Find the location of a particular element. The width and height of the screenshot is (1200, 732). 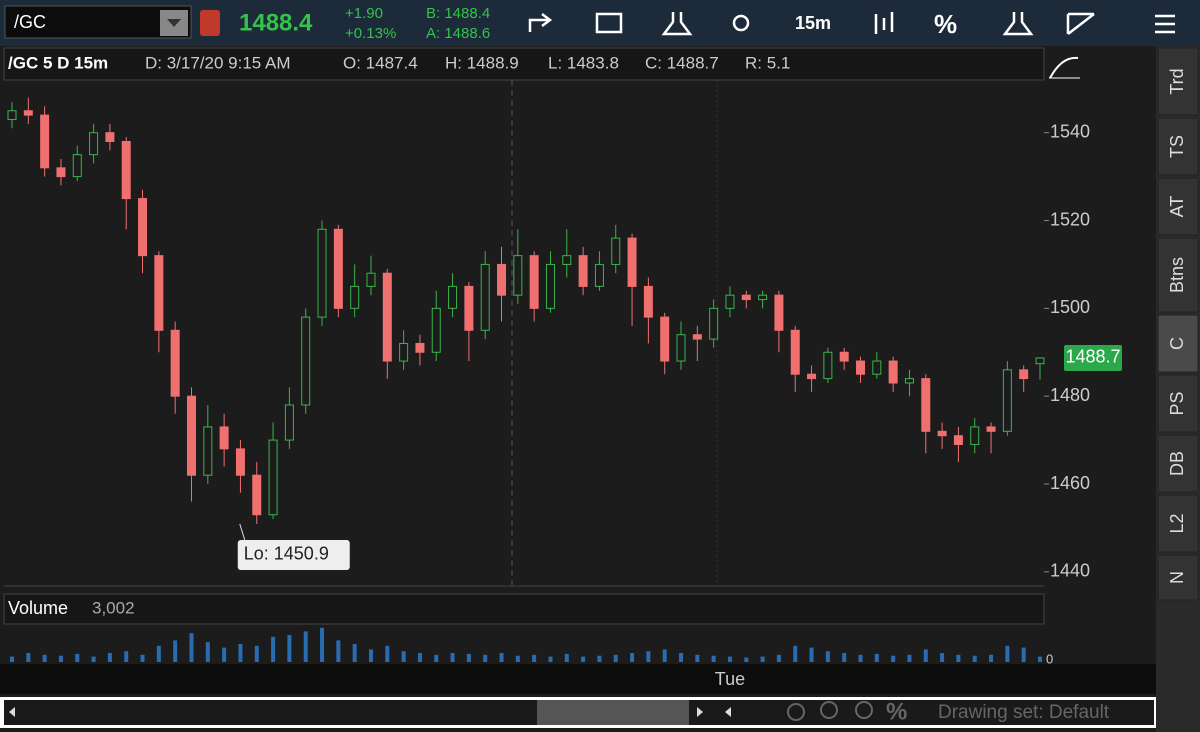

alert-badge is located at coordinates (210, 23).